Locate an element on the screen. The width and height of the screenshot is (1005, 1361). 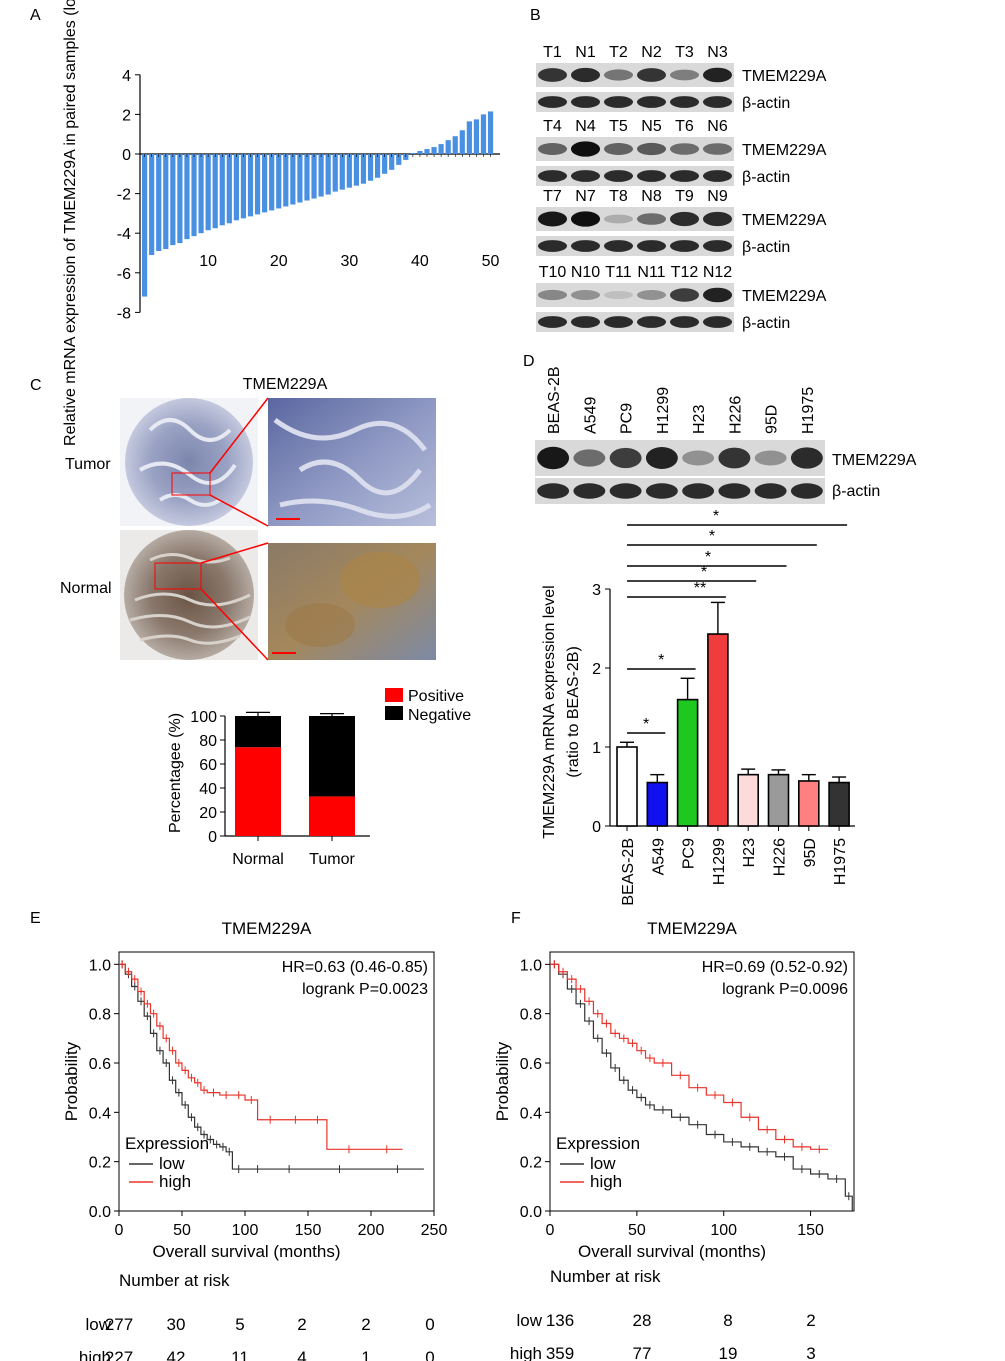
panel-d-ytick-label: 0 is located at coordinates (596, 827).